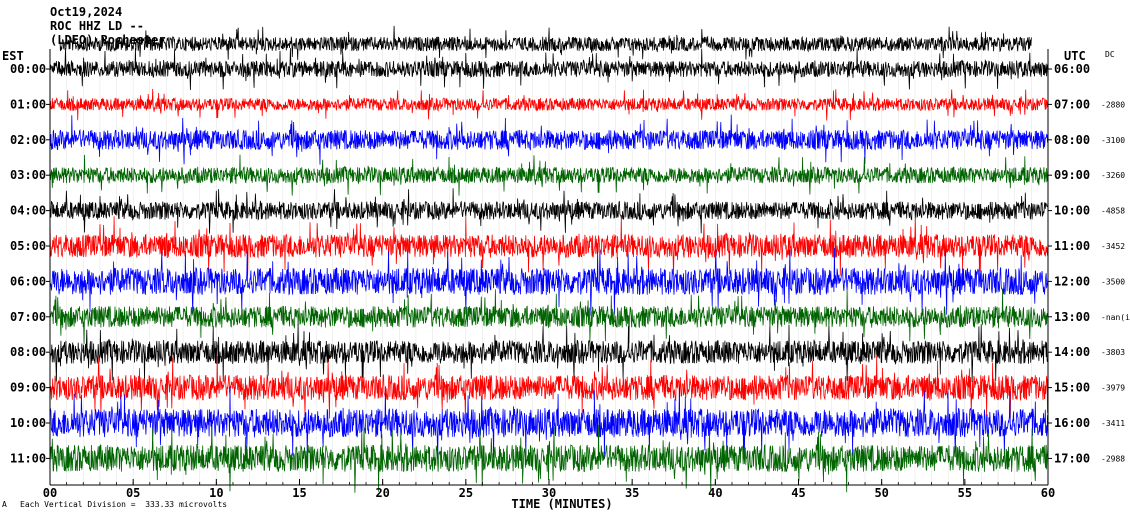 This screenshot has height=519, width=1130. Describe the element at coordinates (715, 493) in the screenshot. I see `x-tick-label: 40` at that location.